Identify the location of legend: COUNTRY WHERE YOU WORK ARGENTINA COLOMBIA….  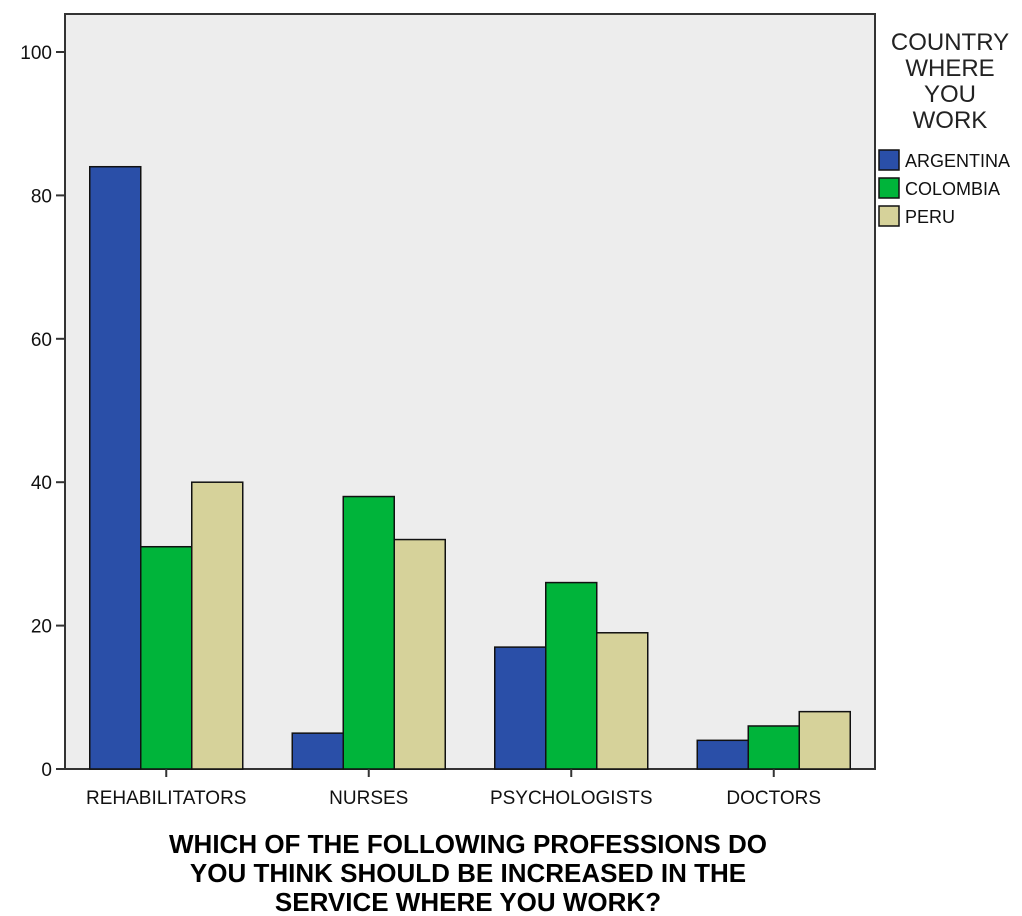
(944, 128).